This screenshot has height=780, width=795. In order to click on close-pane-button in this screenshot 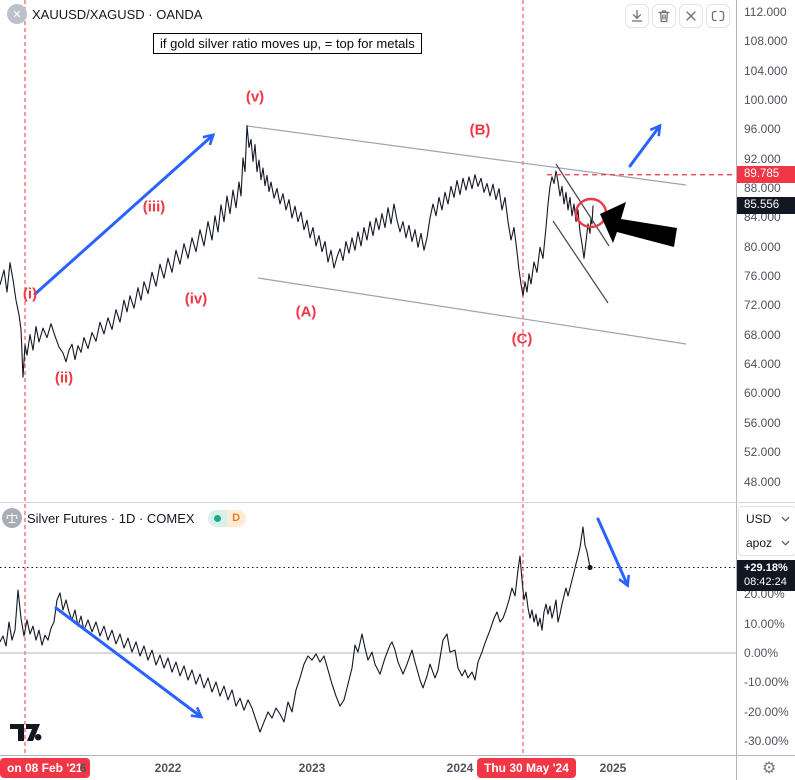, I will do `click(691, 16)`.